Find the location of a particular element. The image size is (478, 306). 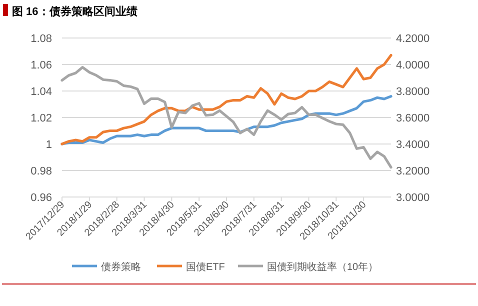

y2-tick-label: 4.0000 is located at coordinates (413, 66).